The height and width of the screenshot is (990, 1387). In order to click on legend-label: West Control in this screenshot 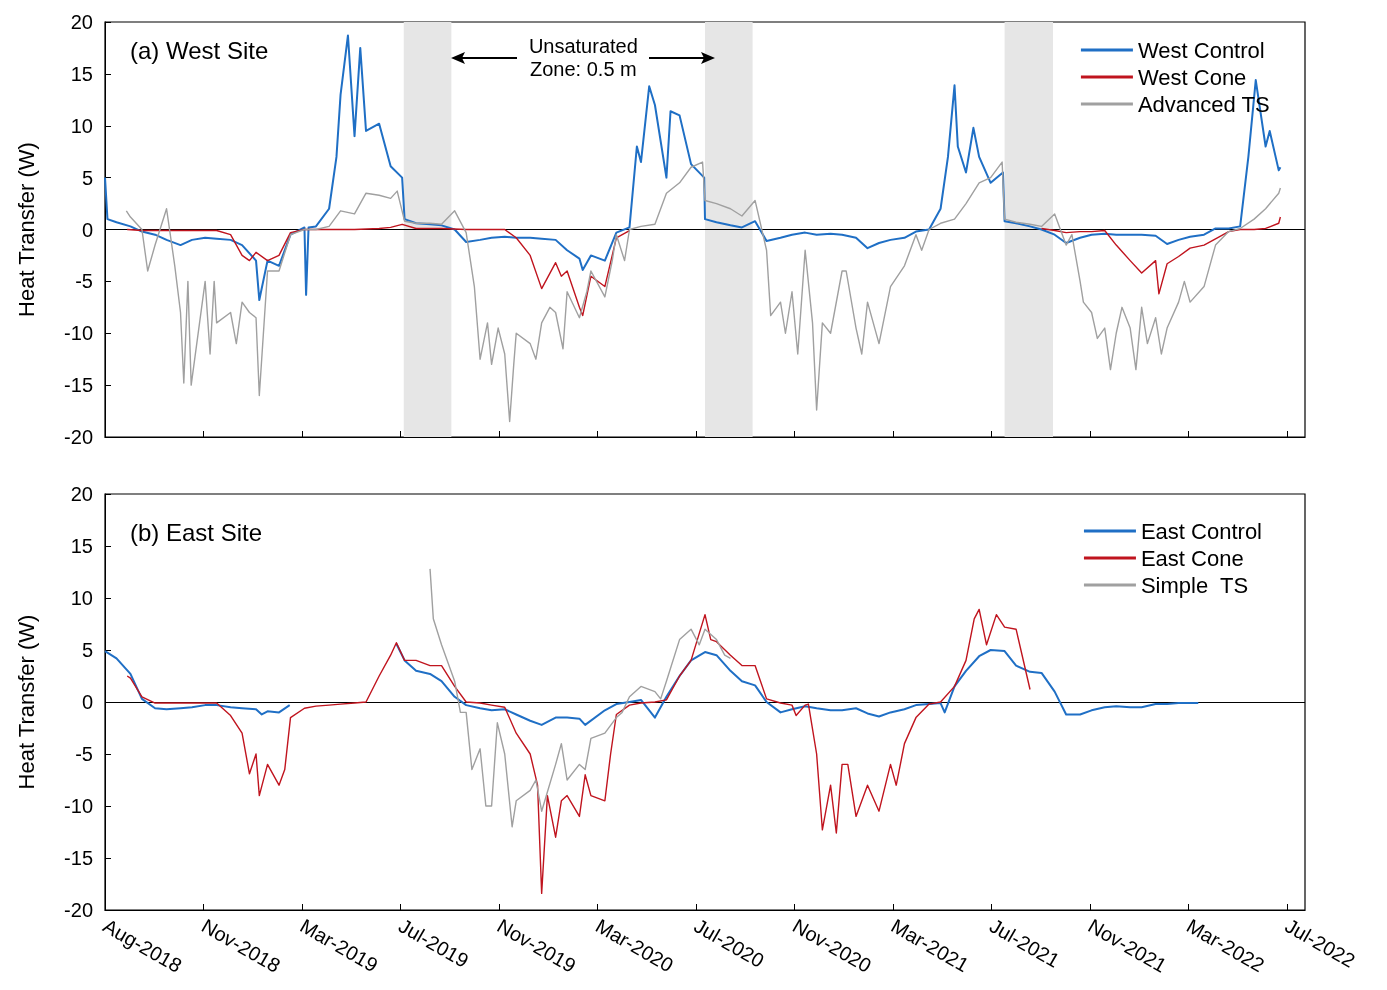, I will do `click(1201, 50)`.